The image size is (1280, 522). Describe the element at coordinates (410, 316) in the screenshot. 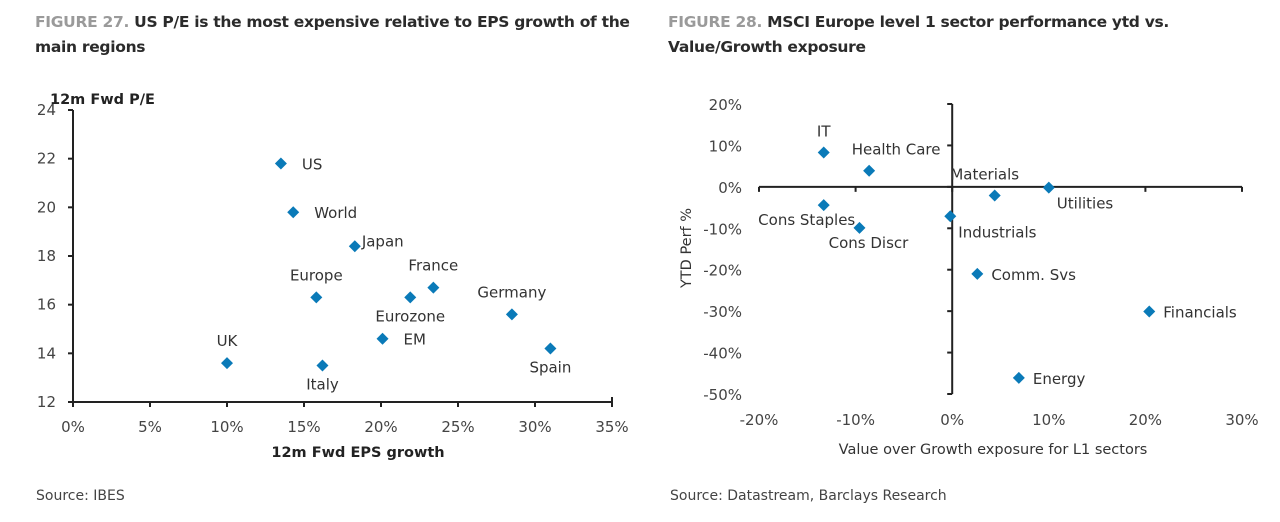

I see `point-label: Eurozone` at that location.